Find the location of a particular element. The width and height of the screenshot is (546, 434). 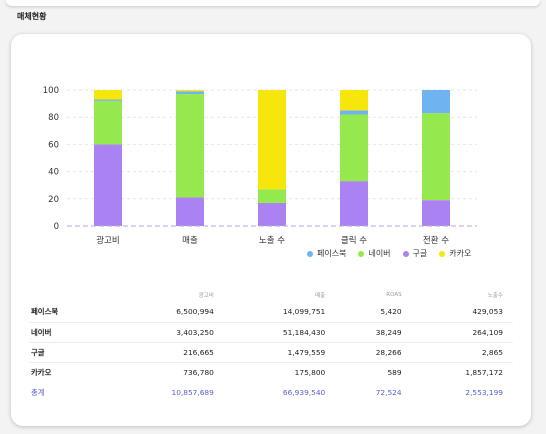

table-cell: 5,420 is located at coordinates (373, 312).